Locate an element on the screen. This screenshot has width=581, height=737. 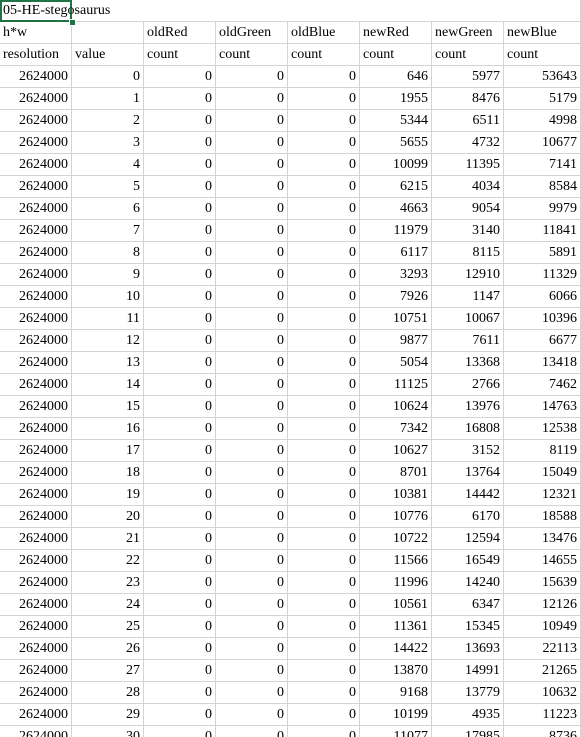
cell-newblue: 11841 is located at coordinates (542, 231).